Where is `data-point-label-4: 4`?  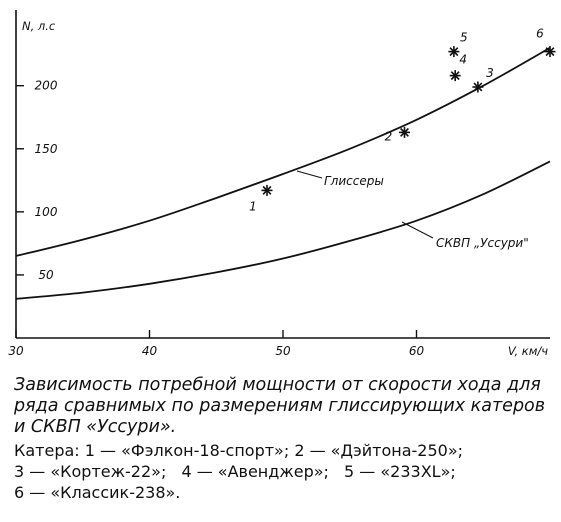 data-point-label-4: 4 is located at coordinates (463, 60).